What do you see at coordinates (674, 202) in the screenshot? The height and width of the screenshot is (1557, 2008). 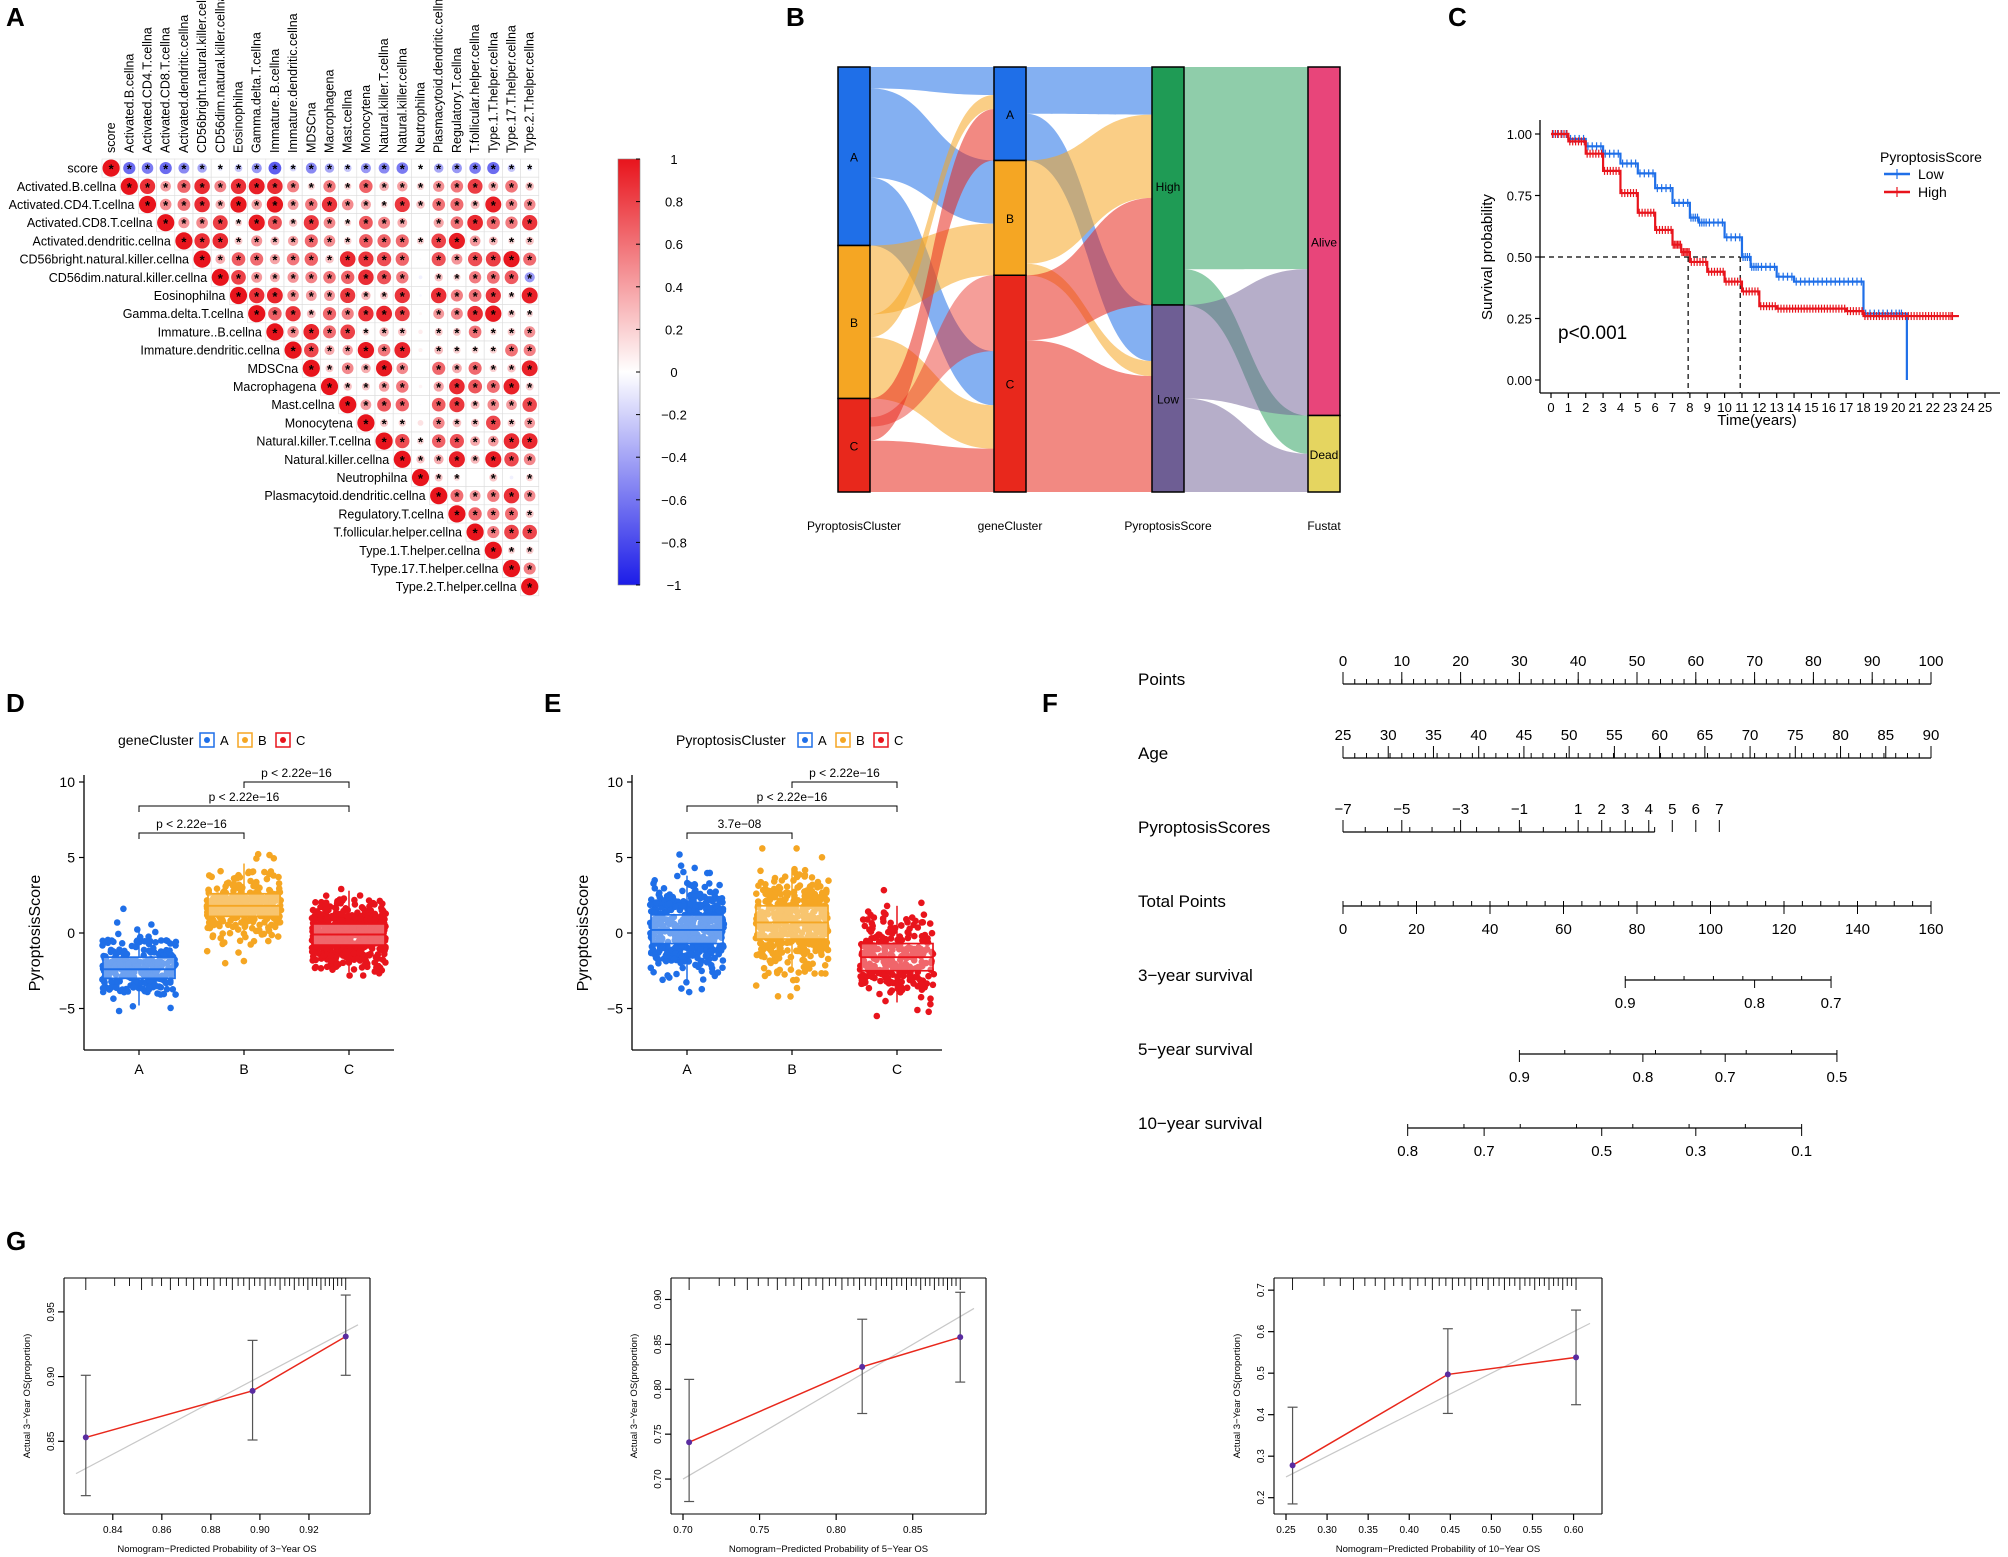 I see `colorbar-tick-label: 0.8` at bounding box center [674, 202].